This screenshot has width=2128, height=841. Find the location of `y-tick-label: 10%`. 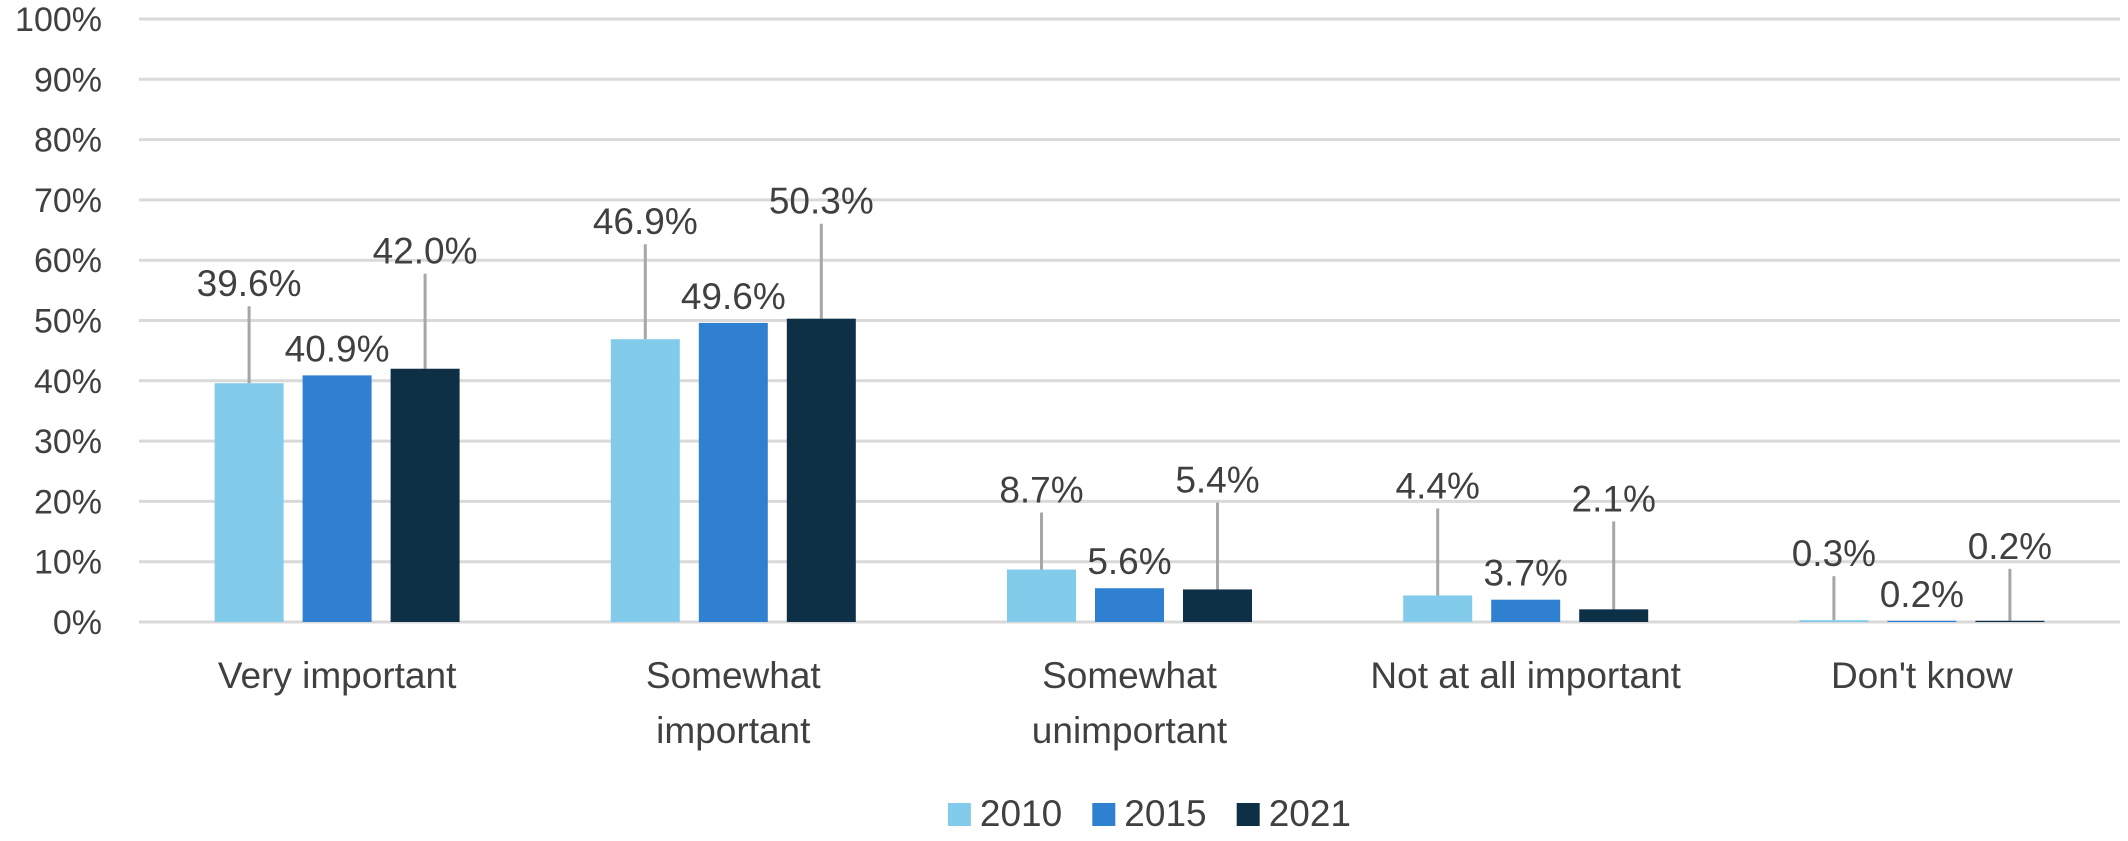

y-tick-label: 10% is located at coordinates (68, 563).